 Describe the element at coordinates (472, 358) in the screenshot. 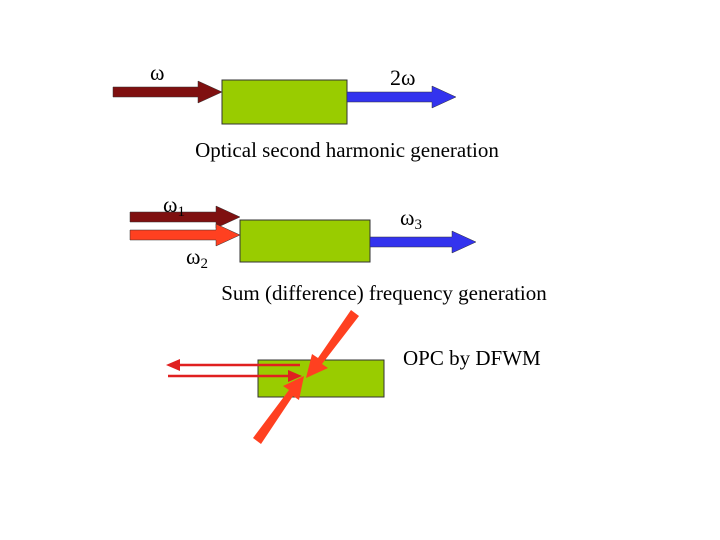

I see `caption: OPC by DFWM` at that location.